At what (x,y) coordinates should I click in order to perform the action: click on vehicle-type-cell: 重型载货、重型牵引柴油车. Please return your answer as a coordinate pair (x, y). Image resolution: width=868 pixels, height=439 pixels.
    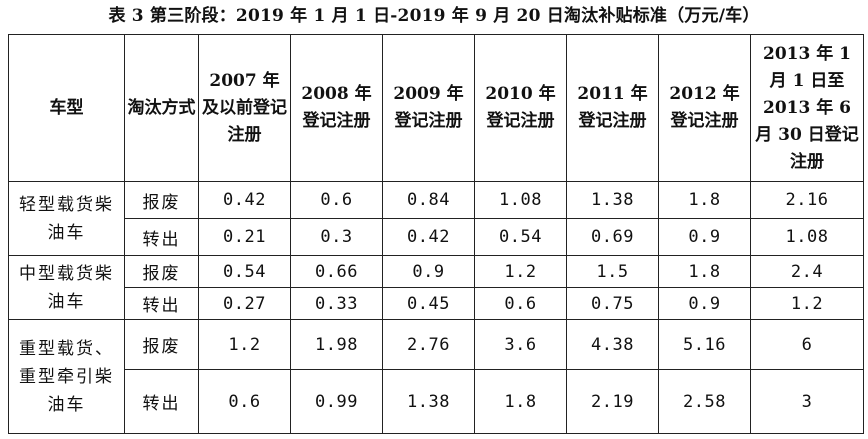
    Looking at the image, I should click on (66, 376).